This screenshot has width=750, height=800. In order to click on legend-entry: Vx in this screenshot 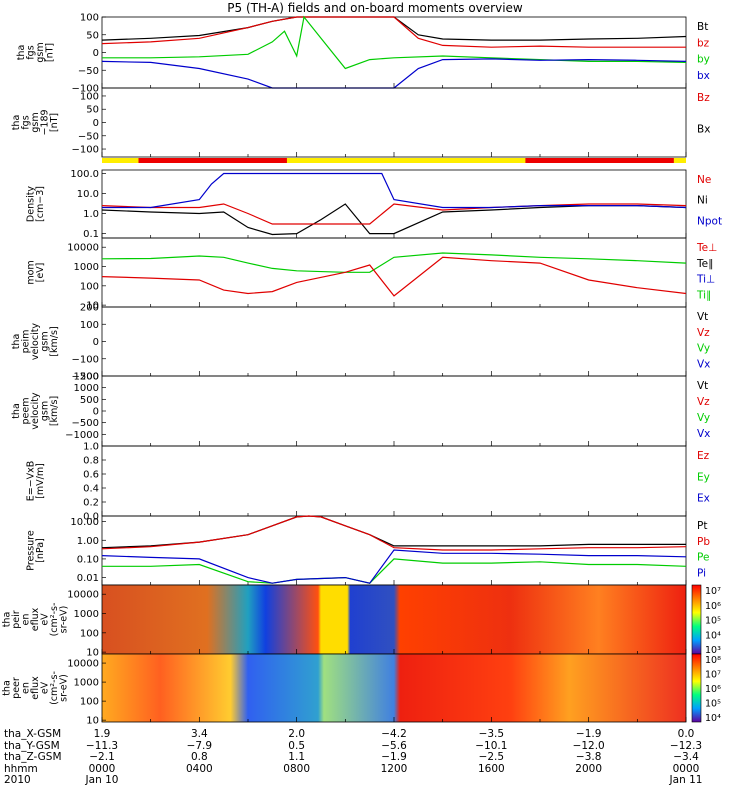, I will do `click(703, 434)`.